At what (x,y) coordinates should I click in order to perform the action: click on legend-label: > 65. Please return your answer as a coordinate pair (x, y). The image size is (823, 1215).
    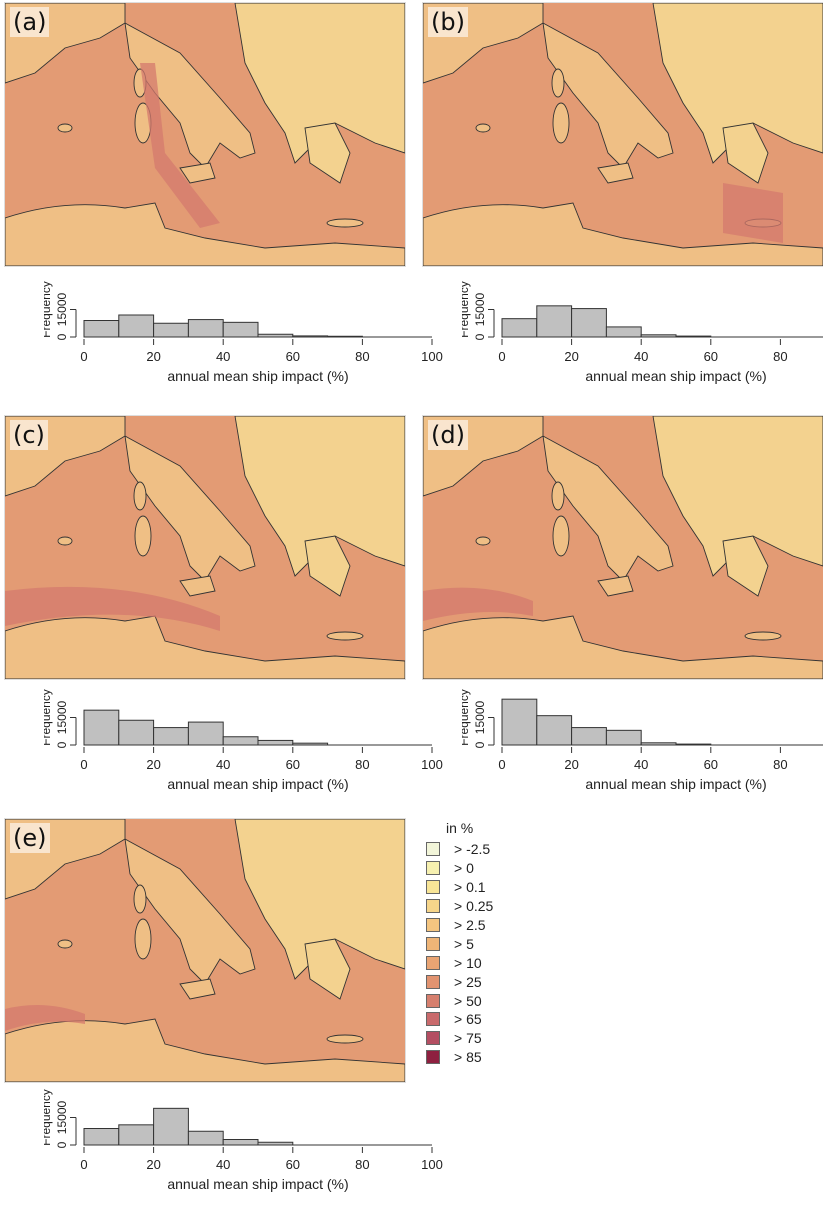
    Looking at the image, I should click on (468, 1019).